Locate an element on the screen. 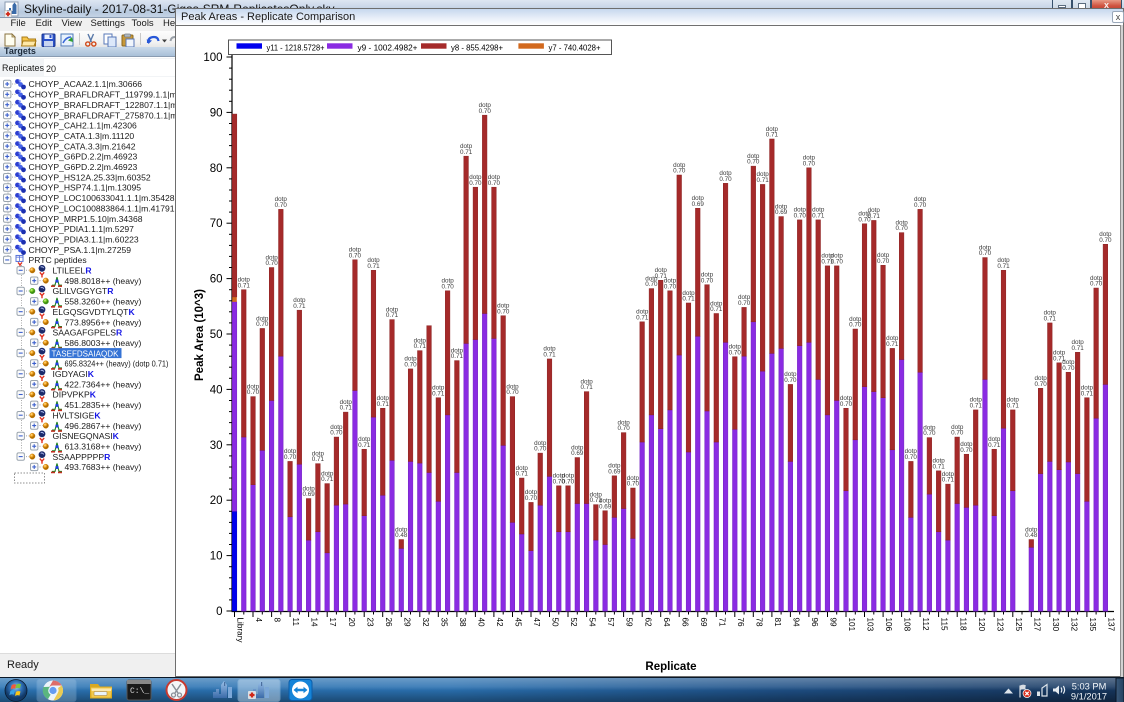 The height and width of the screenshot is (702, 1124). svg-text: 10 is located at coordinates (216, 557).